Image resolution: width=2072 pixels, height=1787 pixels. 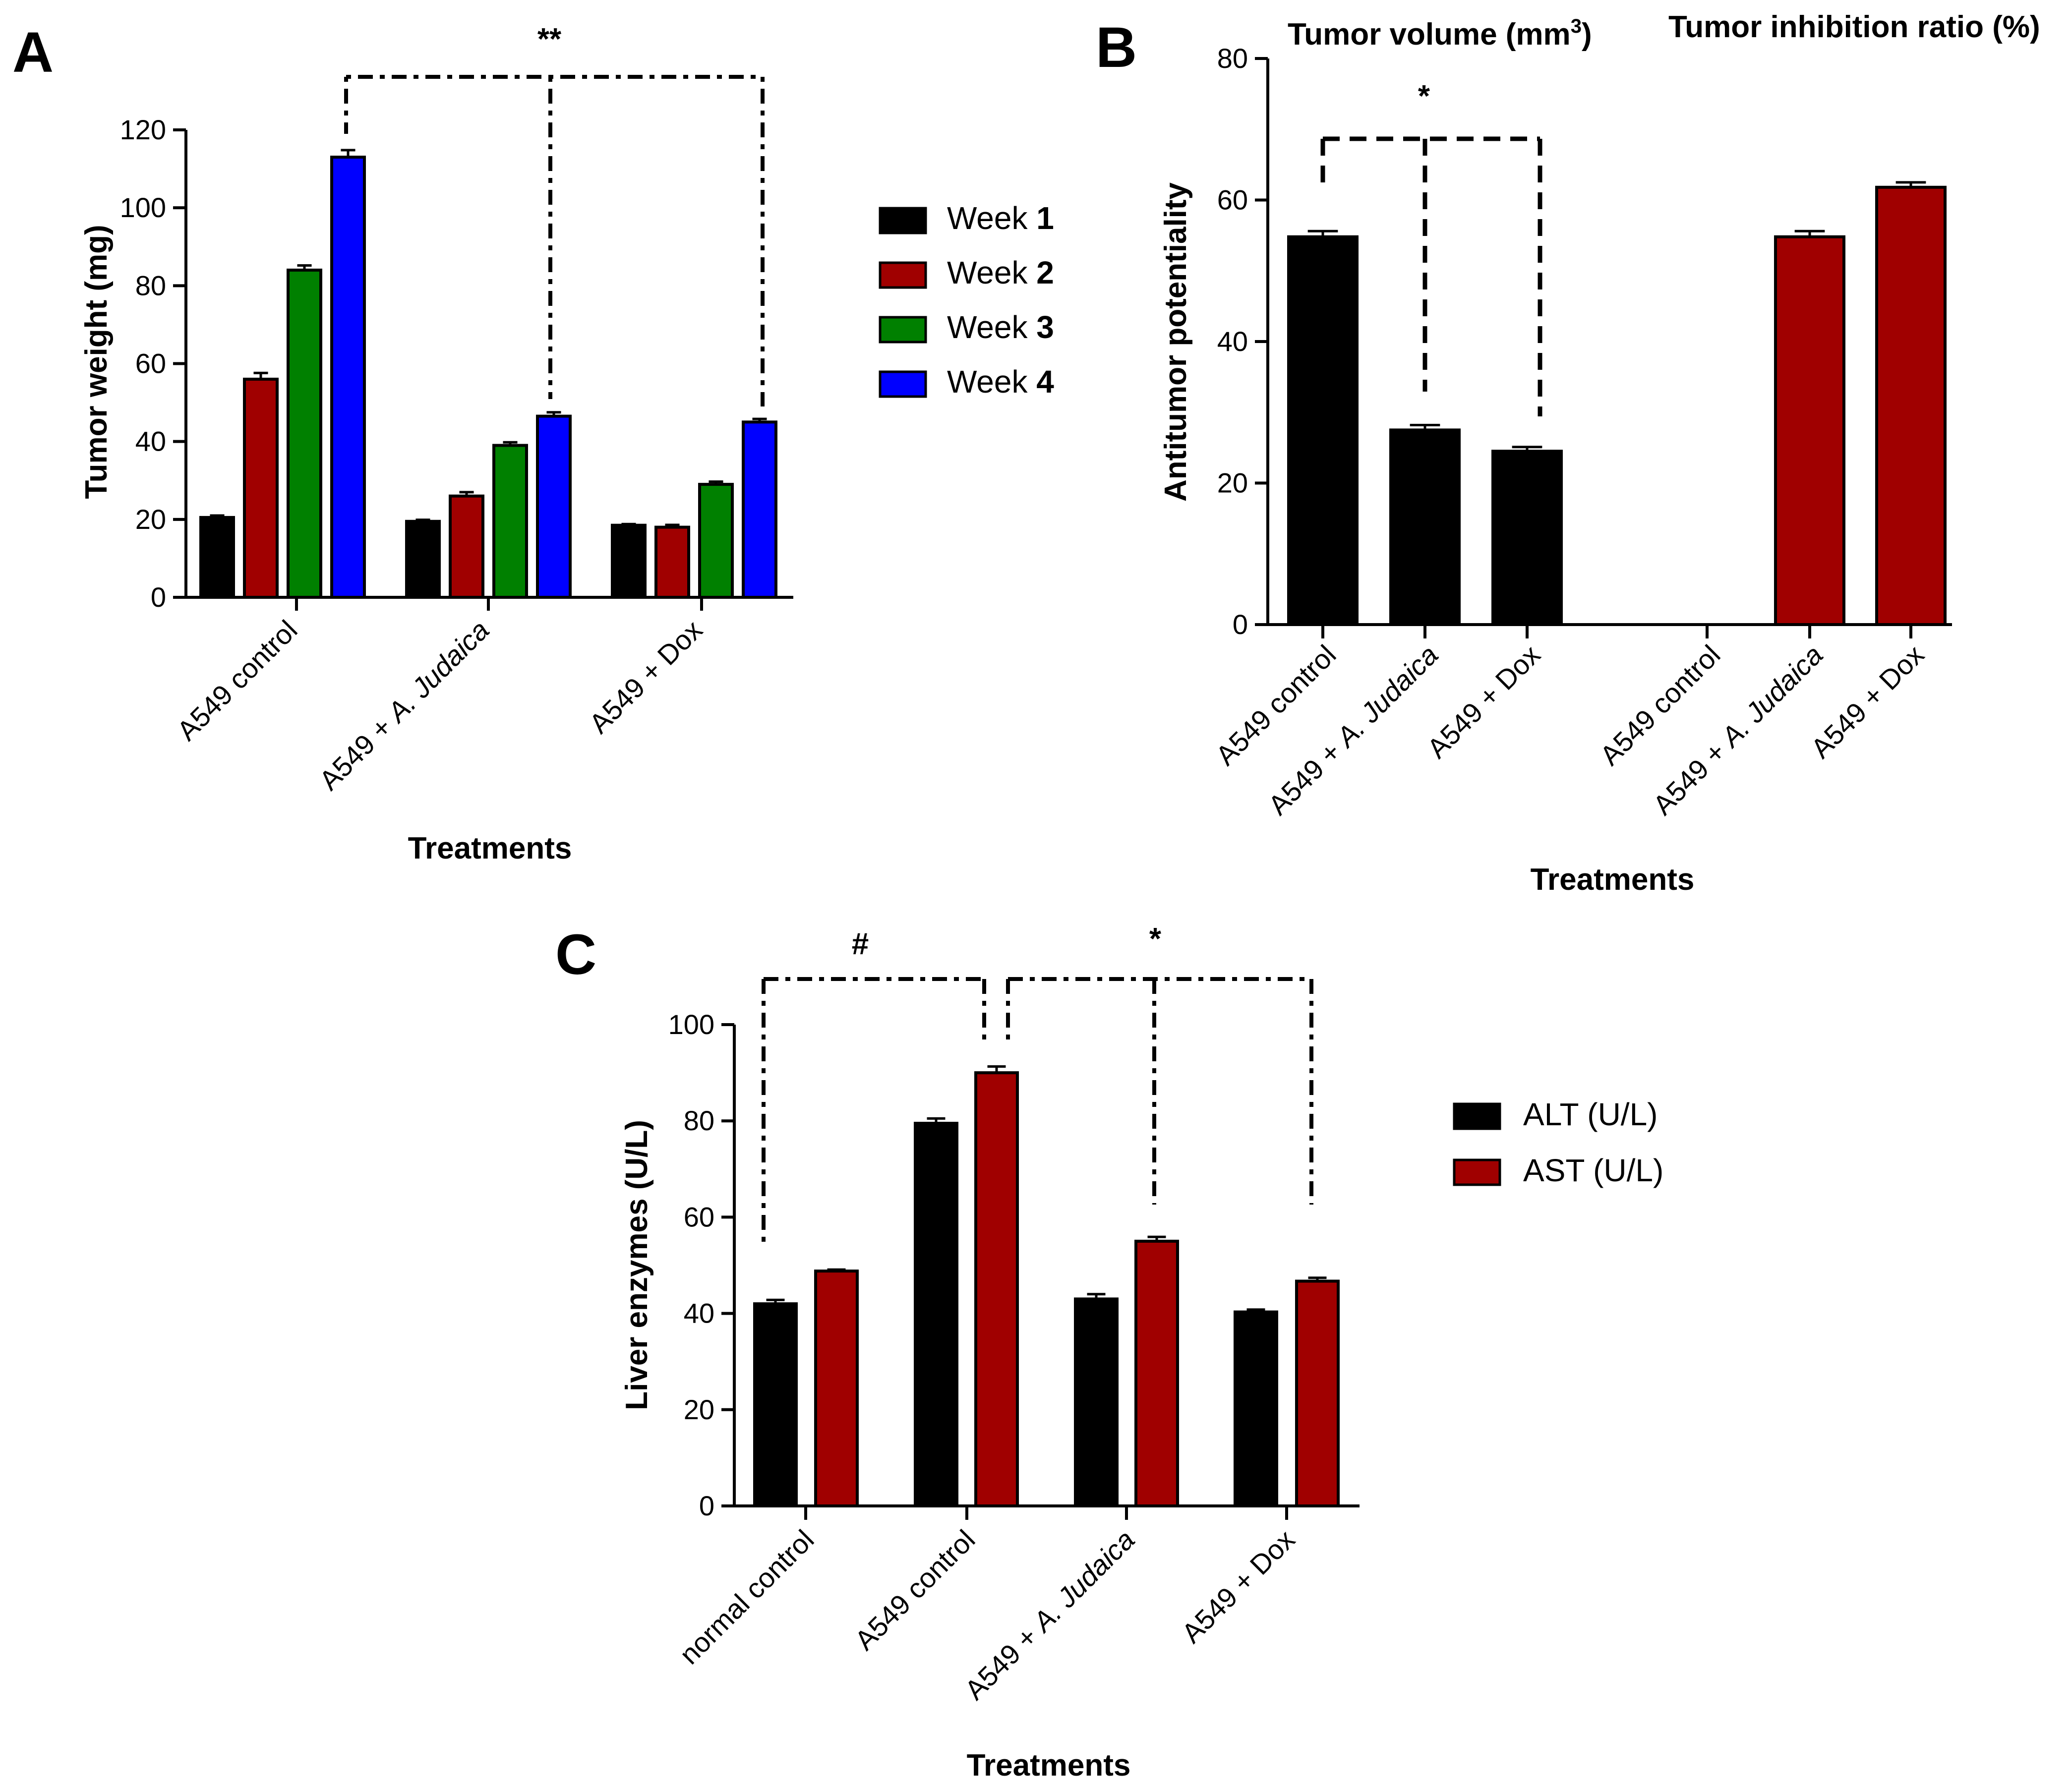 I want to click on panel-b-y-ticks: 0 20 40 60 80, so click(x=1242, y=341).